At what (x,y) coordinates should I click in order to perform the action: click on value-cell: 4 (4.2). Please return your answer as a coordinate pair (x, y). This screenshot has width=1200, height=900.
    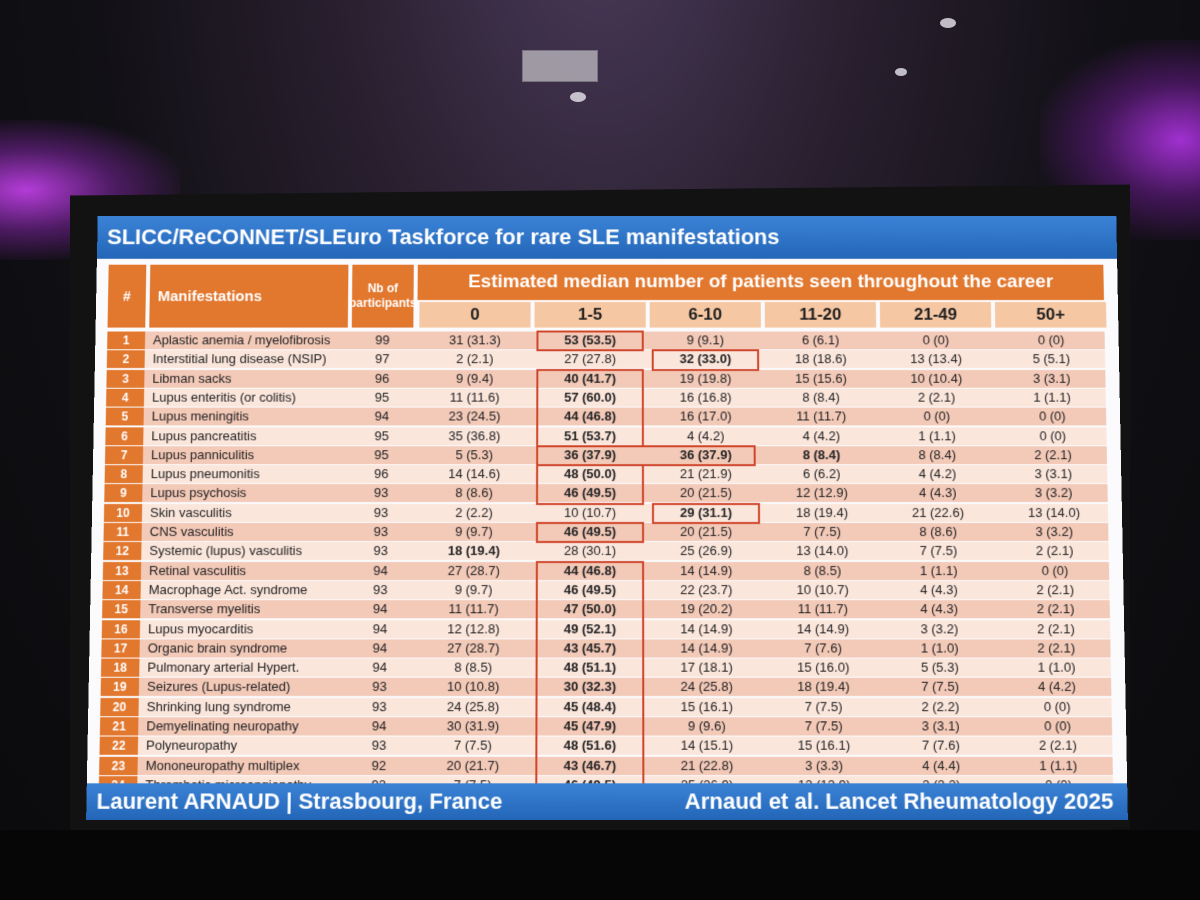
    Looking at the image, I should click on (937, 474).